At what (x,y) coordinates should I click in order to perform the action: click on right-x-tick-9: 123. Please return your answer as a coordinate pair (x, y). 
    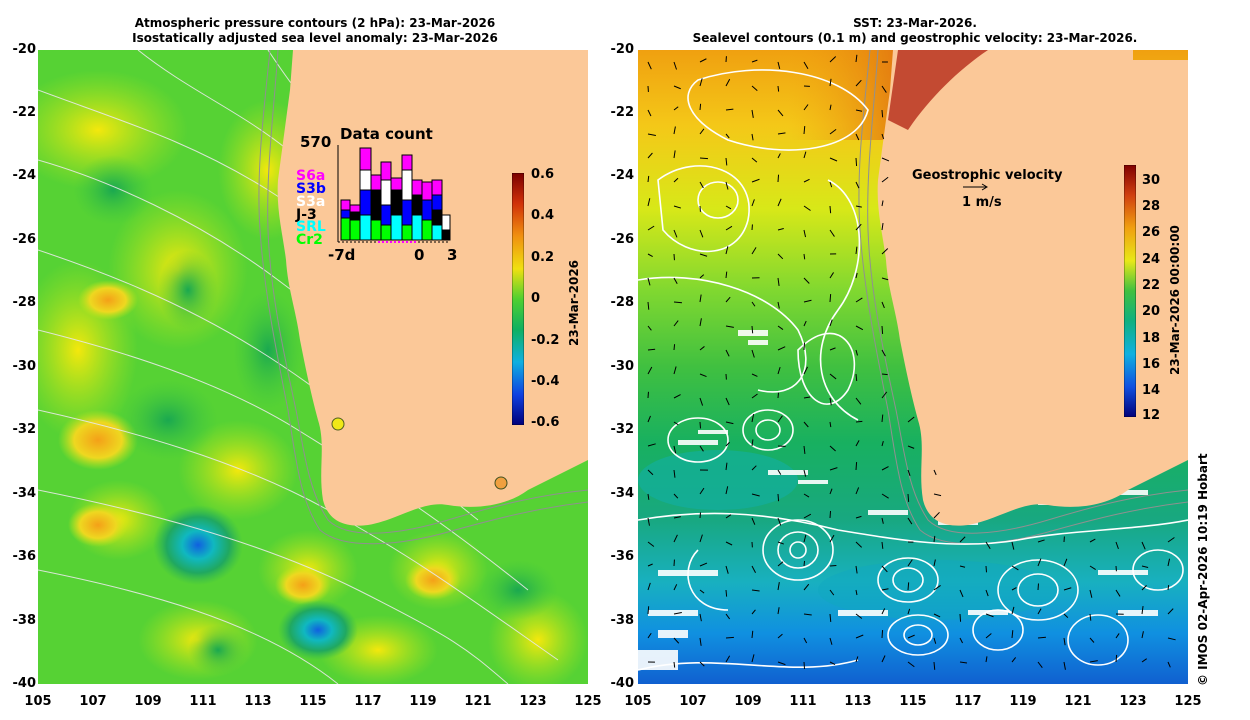
    Looking at the image, I should click on (1133, 701).